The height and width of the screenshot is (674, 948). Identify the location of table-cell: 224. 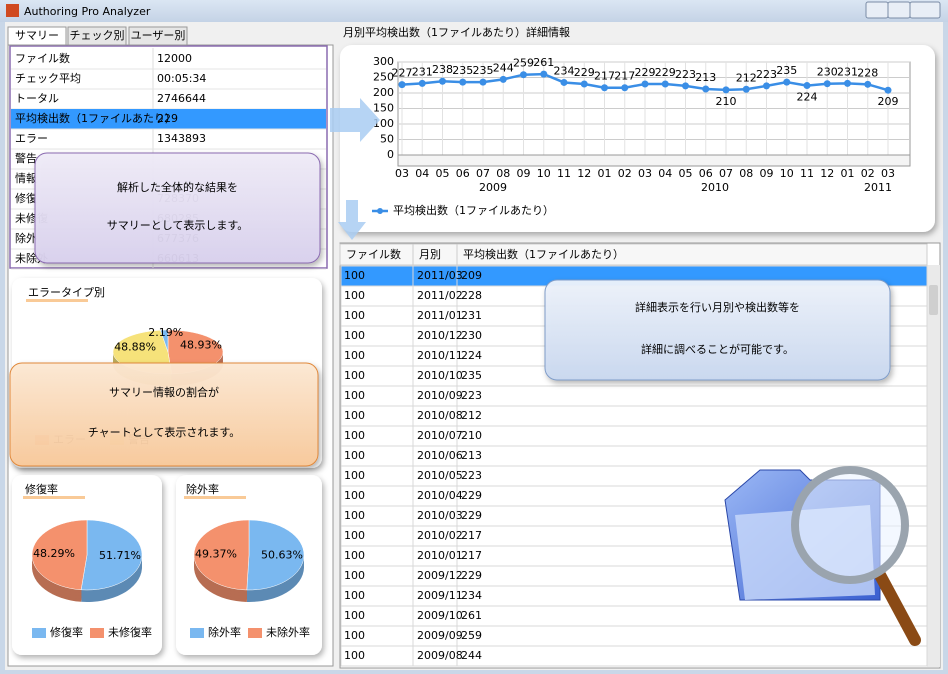
(471, 355).